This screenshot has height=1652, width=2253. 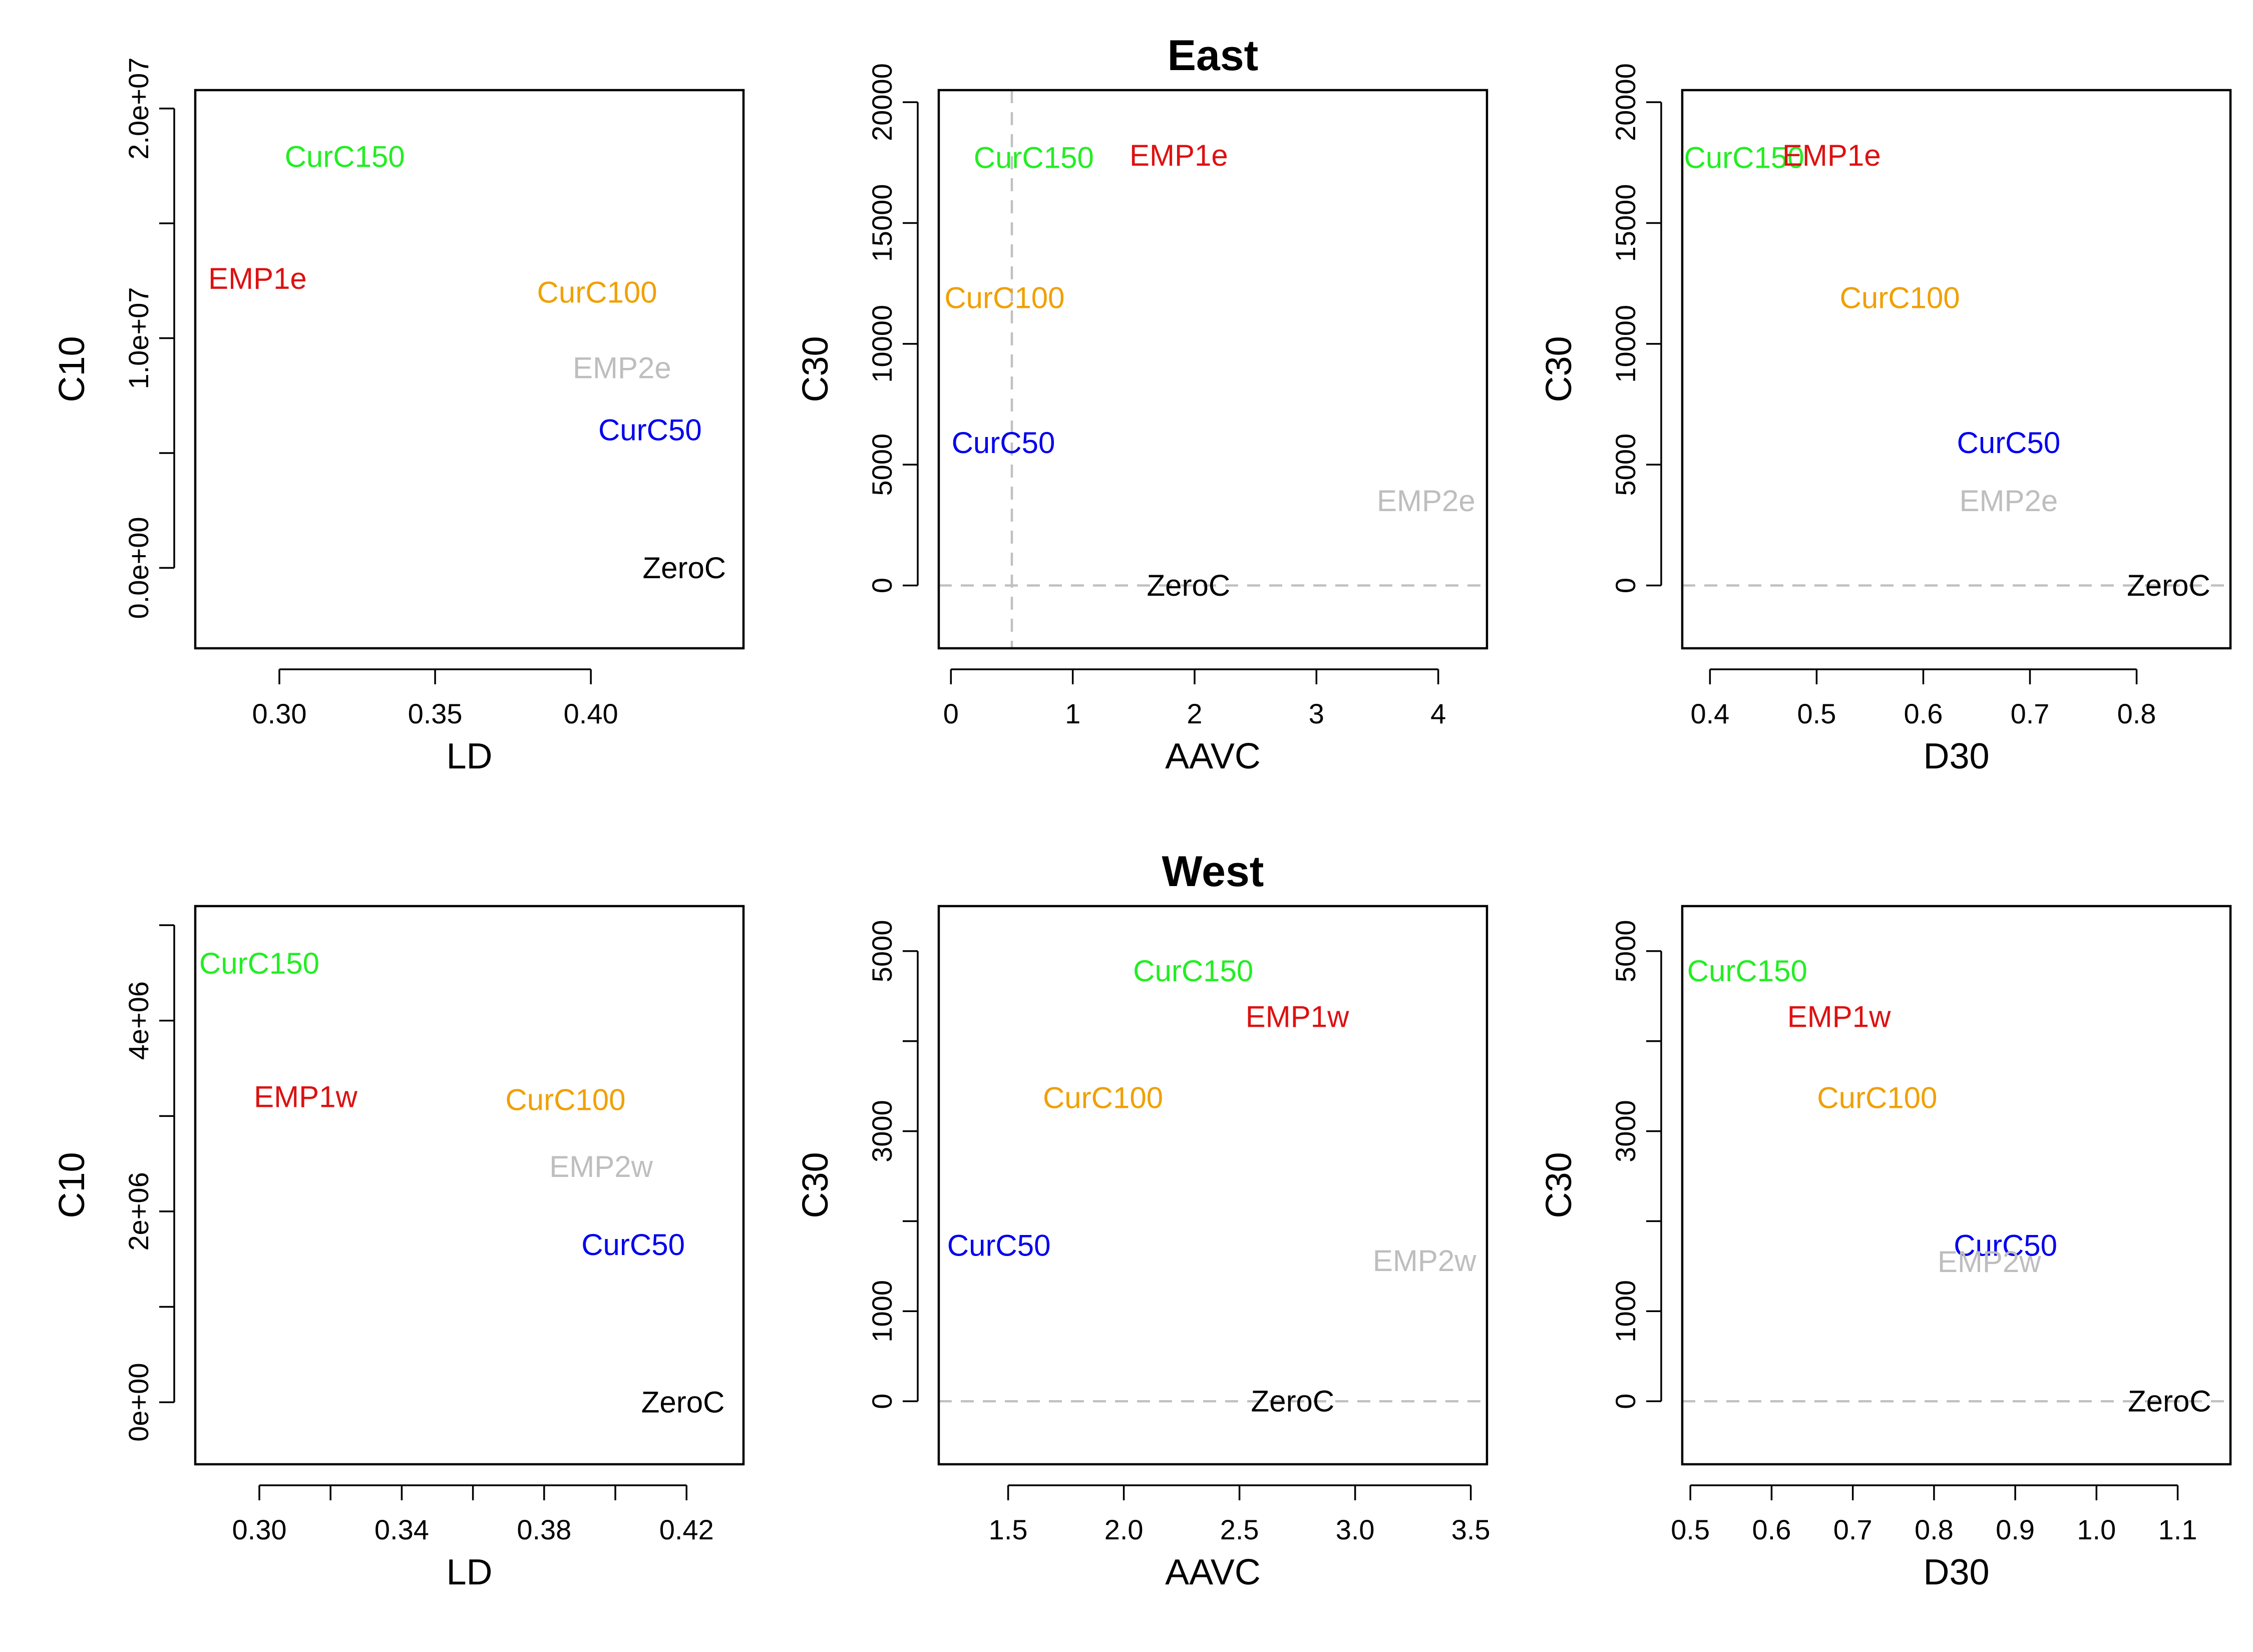 What do you see at coordinates (591, 713) in the screenshot?
I see `x-tick-label: 0.40` at bounding box center [591, 713].